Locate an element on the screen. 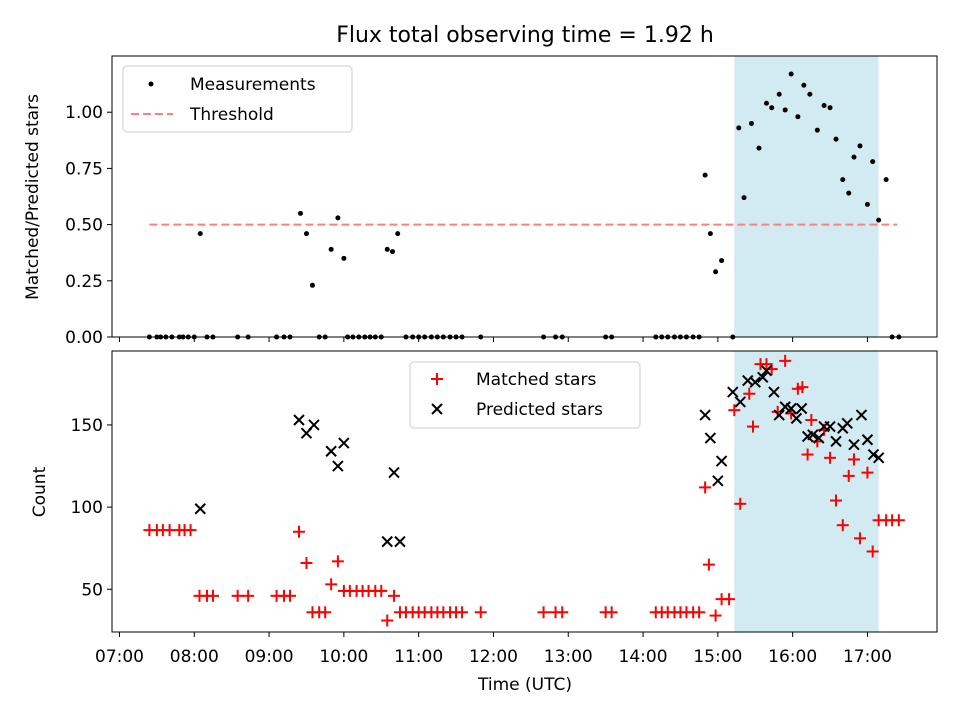 The height and width of the screenshot is (720, 960). x-tick-label: 17:00 is located at coordinates (867, 657).